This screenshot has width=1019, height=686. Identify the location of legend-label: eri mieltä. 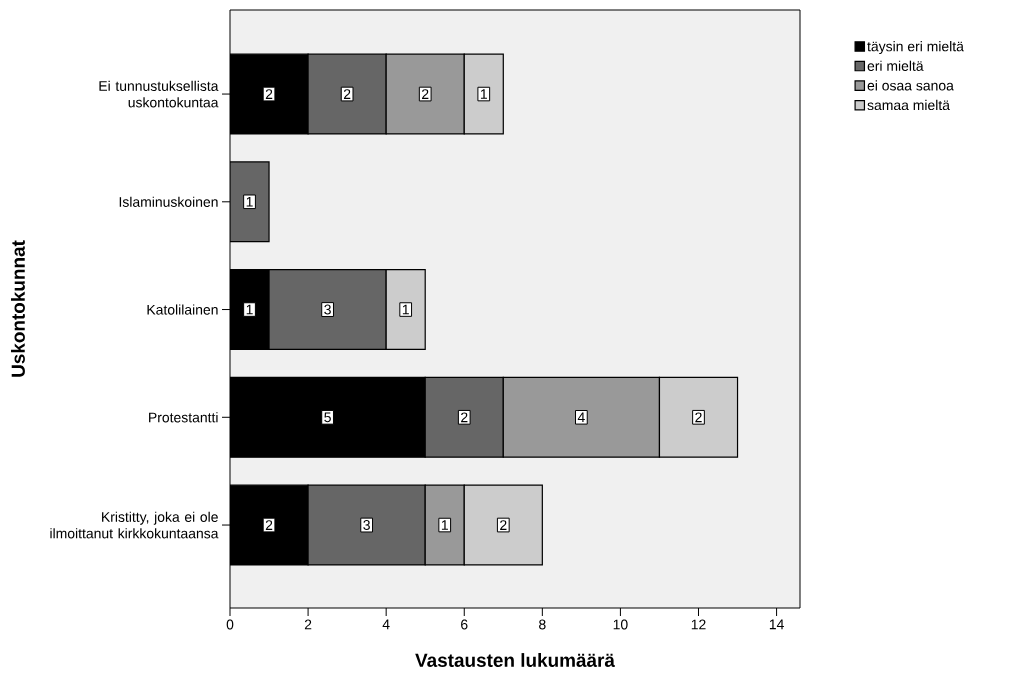
(895, 65).